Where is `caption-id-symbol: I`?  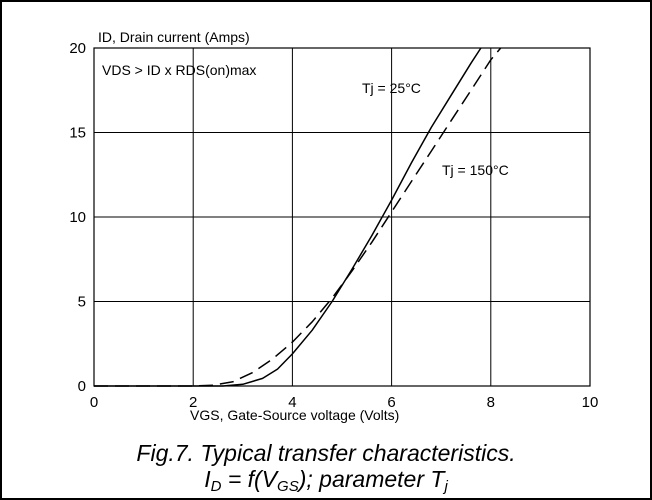 caption-id-symbol: I is located at coordinates (207, 479).